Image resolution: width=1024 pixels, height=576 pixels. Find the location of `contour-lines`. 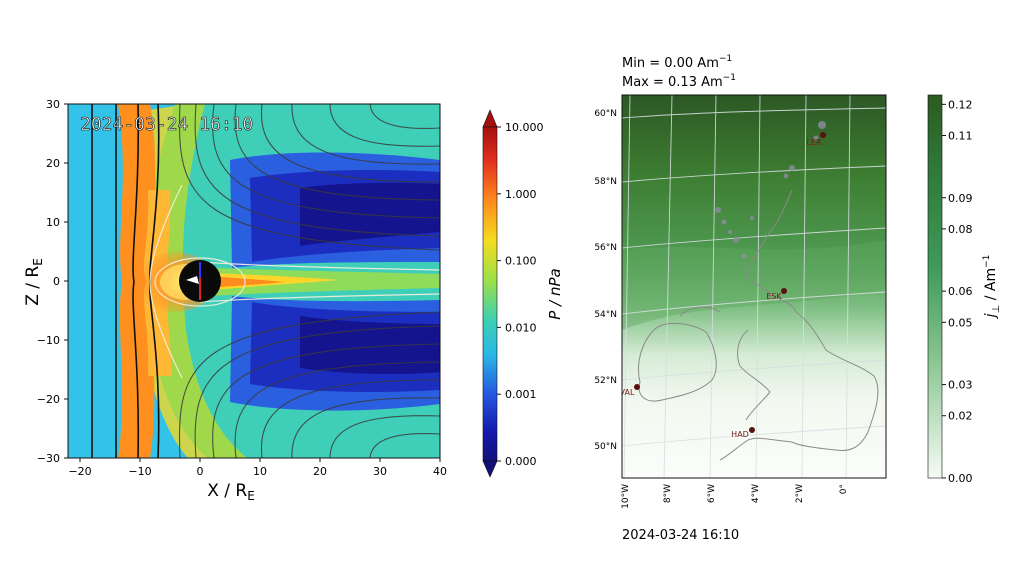

contour-lines is located at coordinates (294, 281).